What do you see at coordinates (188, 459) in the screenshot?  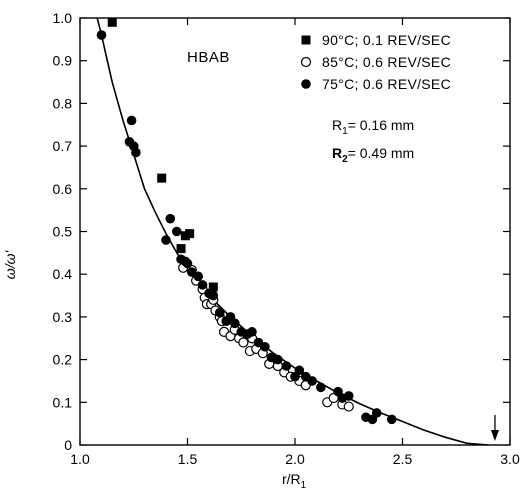 I see `x-tick-label: 1.5` at bounding box center [188, 459].